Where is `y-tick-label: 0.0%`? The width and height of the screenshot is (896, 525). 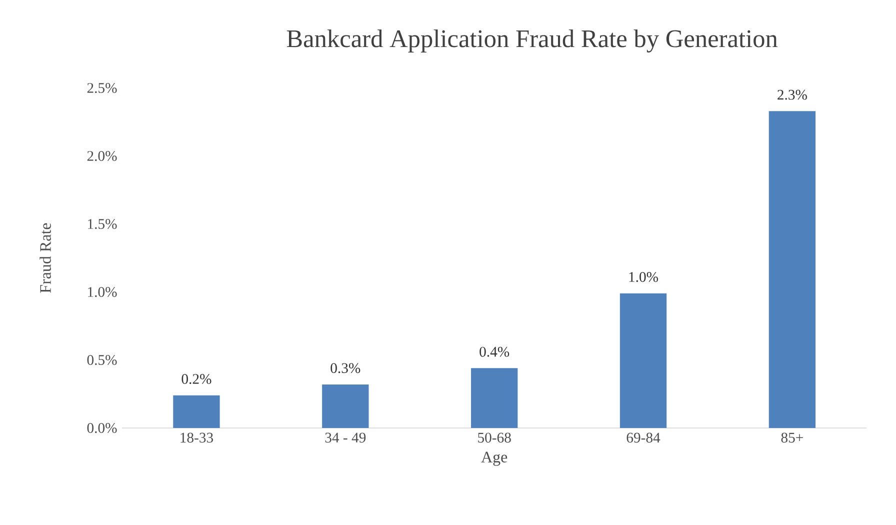 y-tick-label: 0.0% is located at coordinates (102, 428).